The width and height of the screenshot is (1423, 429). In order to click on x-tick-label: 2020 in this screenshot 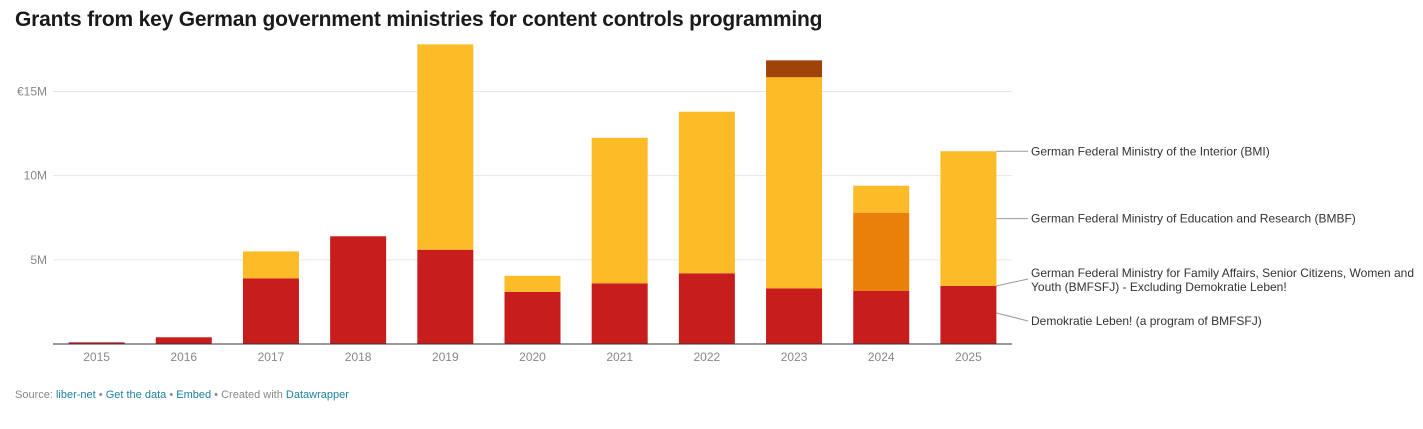, I will do `click(532, 357)`.